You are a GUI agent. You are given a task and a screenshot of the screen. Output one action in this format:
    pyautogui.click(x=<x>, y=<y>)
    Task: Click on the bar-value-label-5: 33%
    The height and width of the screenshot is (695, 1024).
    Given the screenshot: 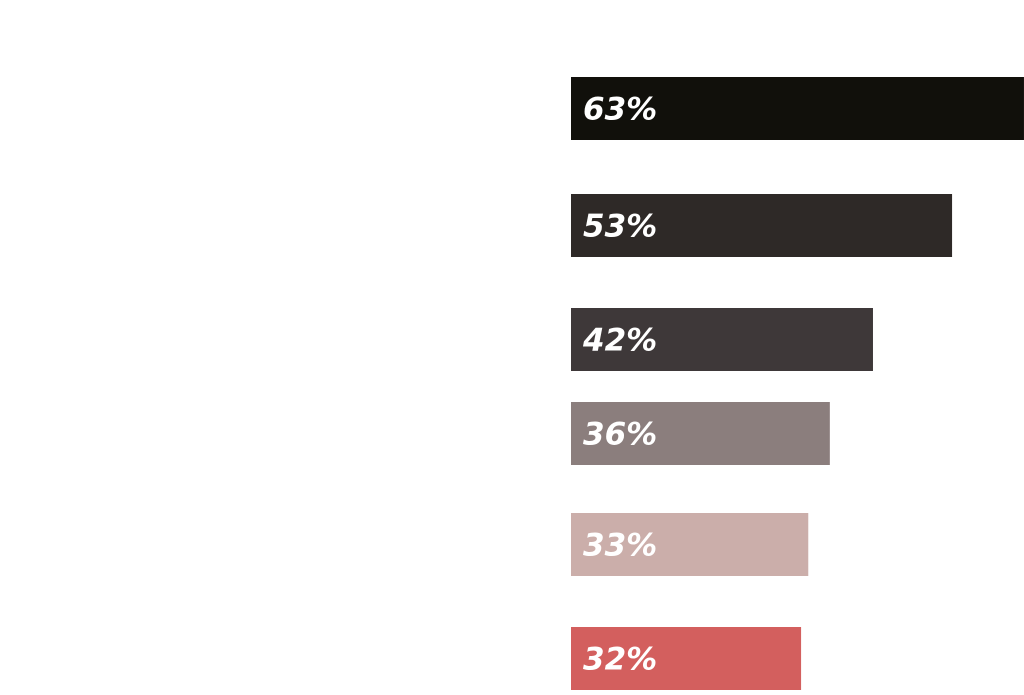 What is the action you would take?
    pyautogui.click(x=620, y=546)
    